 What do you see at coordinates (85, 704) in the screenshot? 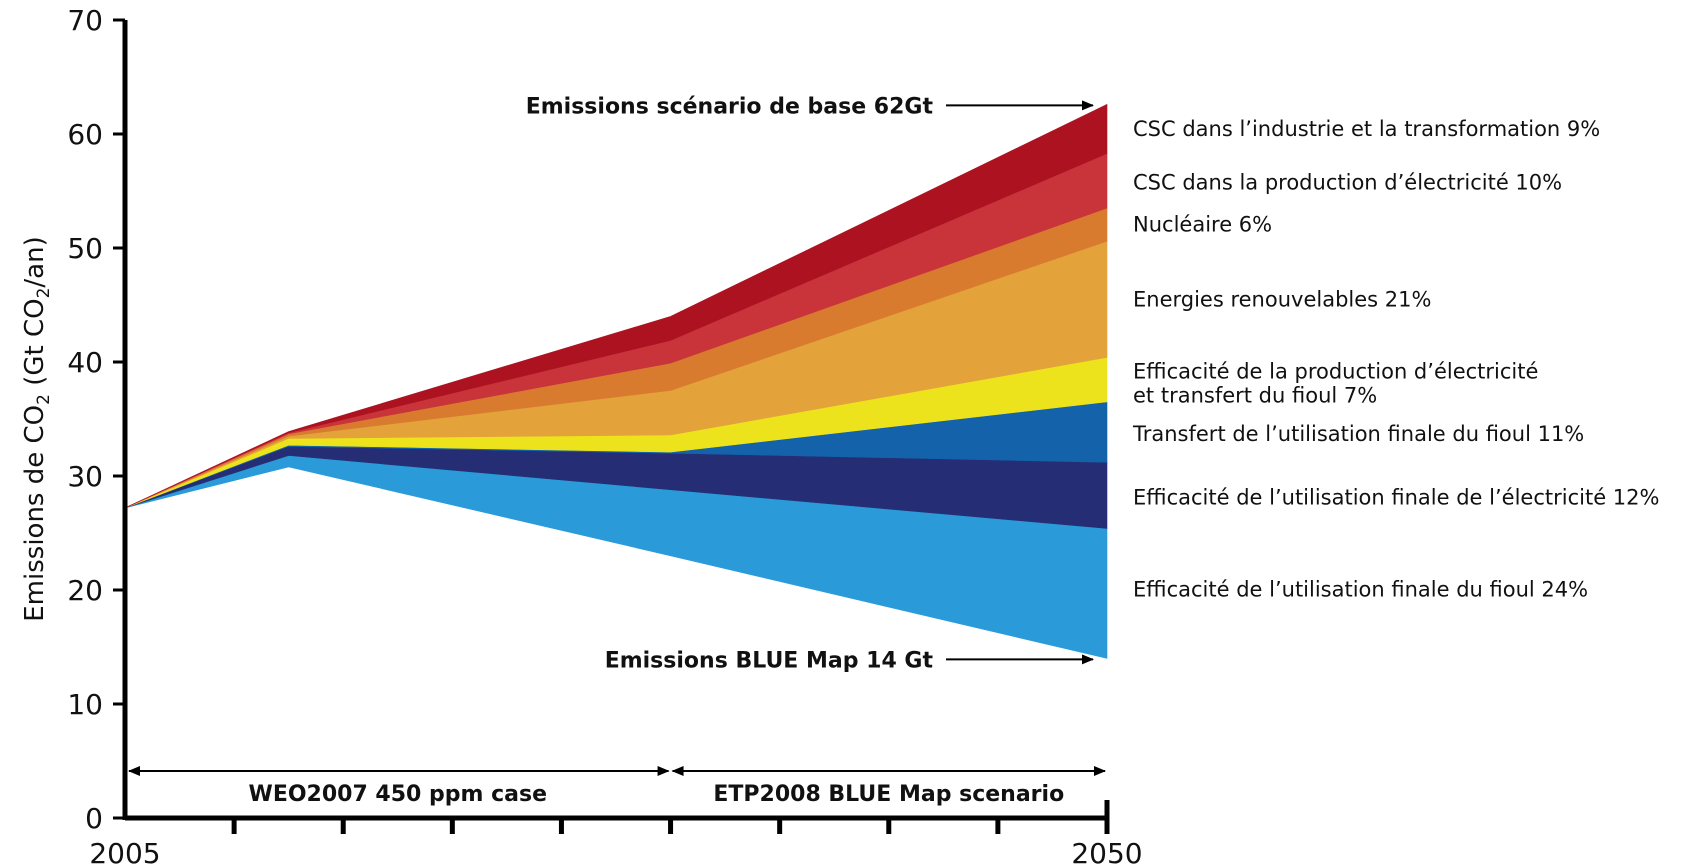
I see `y-tick-label: 10` at bounding box center [85, 704].